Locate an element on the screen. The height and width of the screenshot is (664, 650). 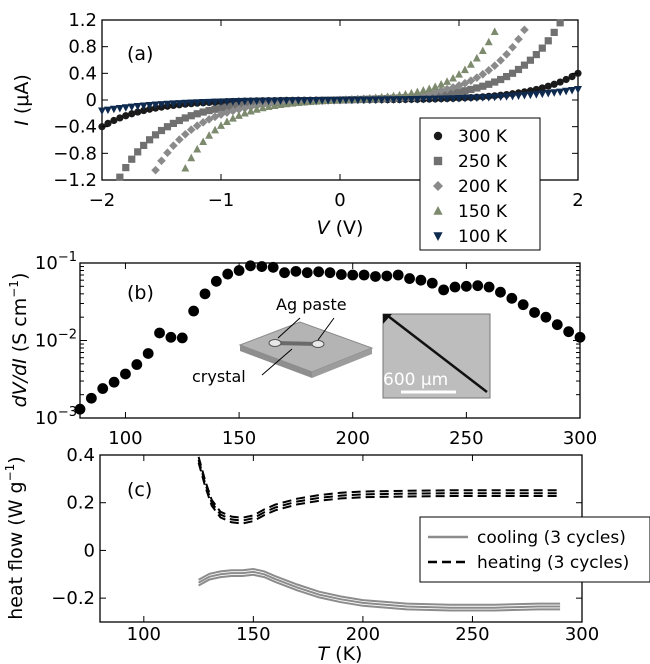
panel-a-xtick-label: 0 is located at coordinates (339, 200).